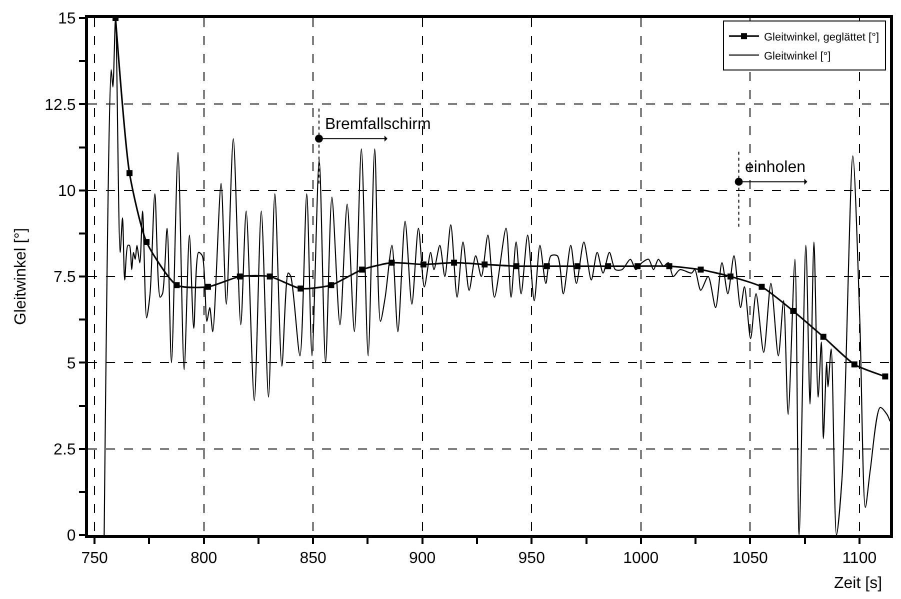 This screenshot has height=599, width=901. I want to click on y-axis-title: Gleitwinkel [°], so click(21, 277).